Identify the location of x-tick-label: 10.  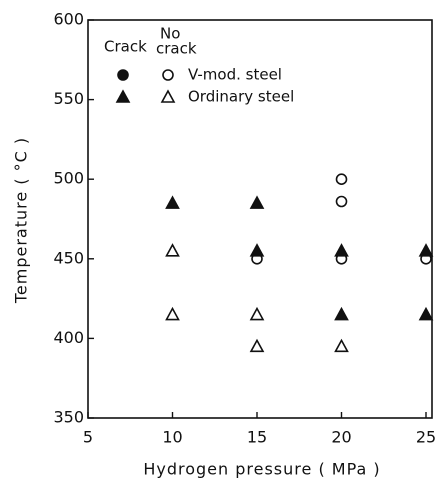
(172, 437).